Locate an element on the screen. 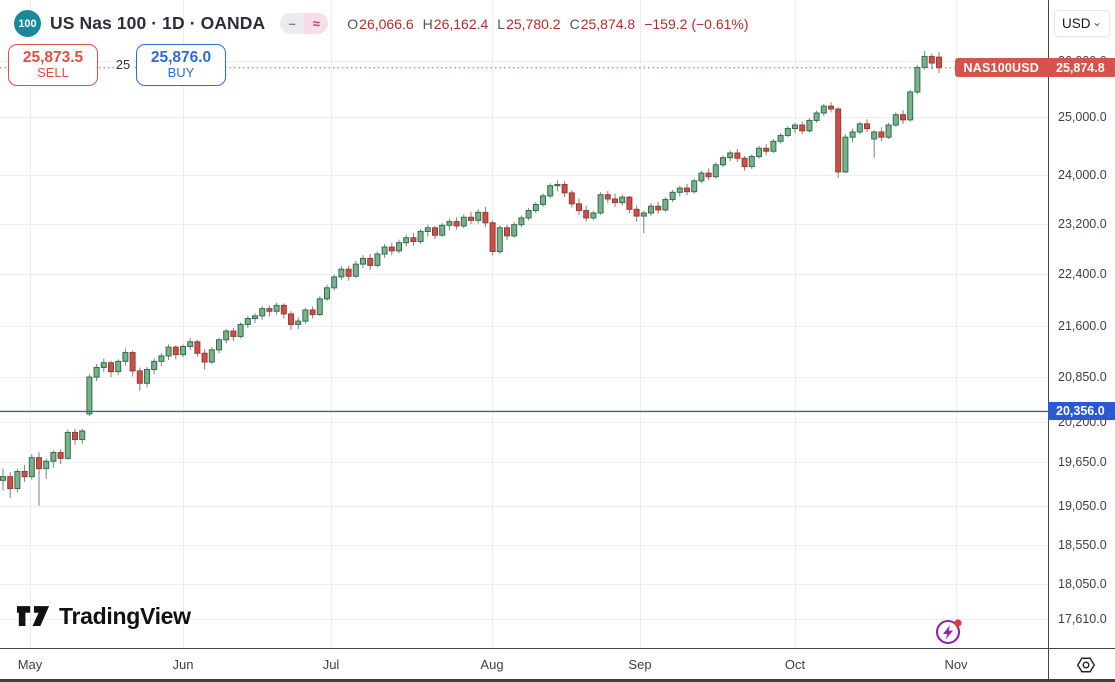 This screenshot has width=1115, height=682. price-tick-label: 19,650.0 is located at coordinates (1082, 462).